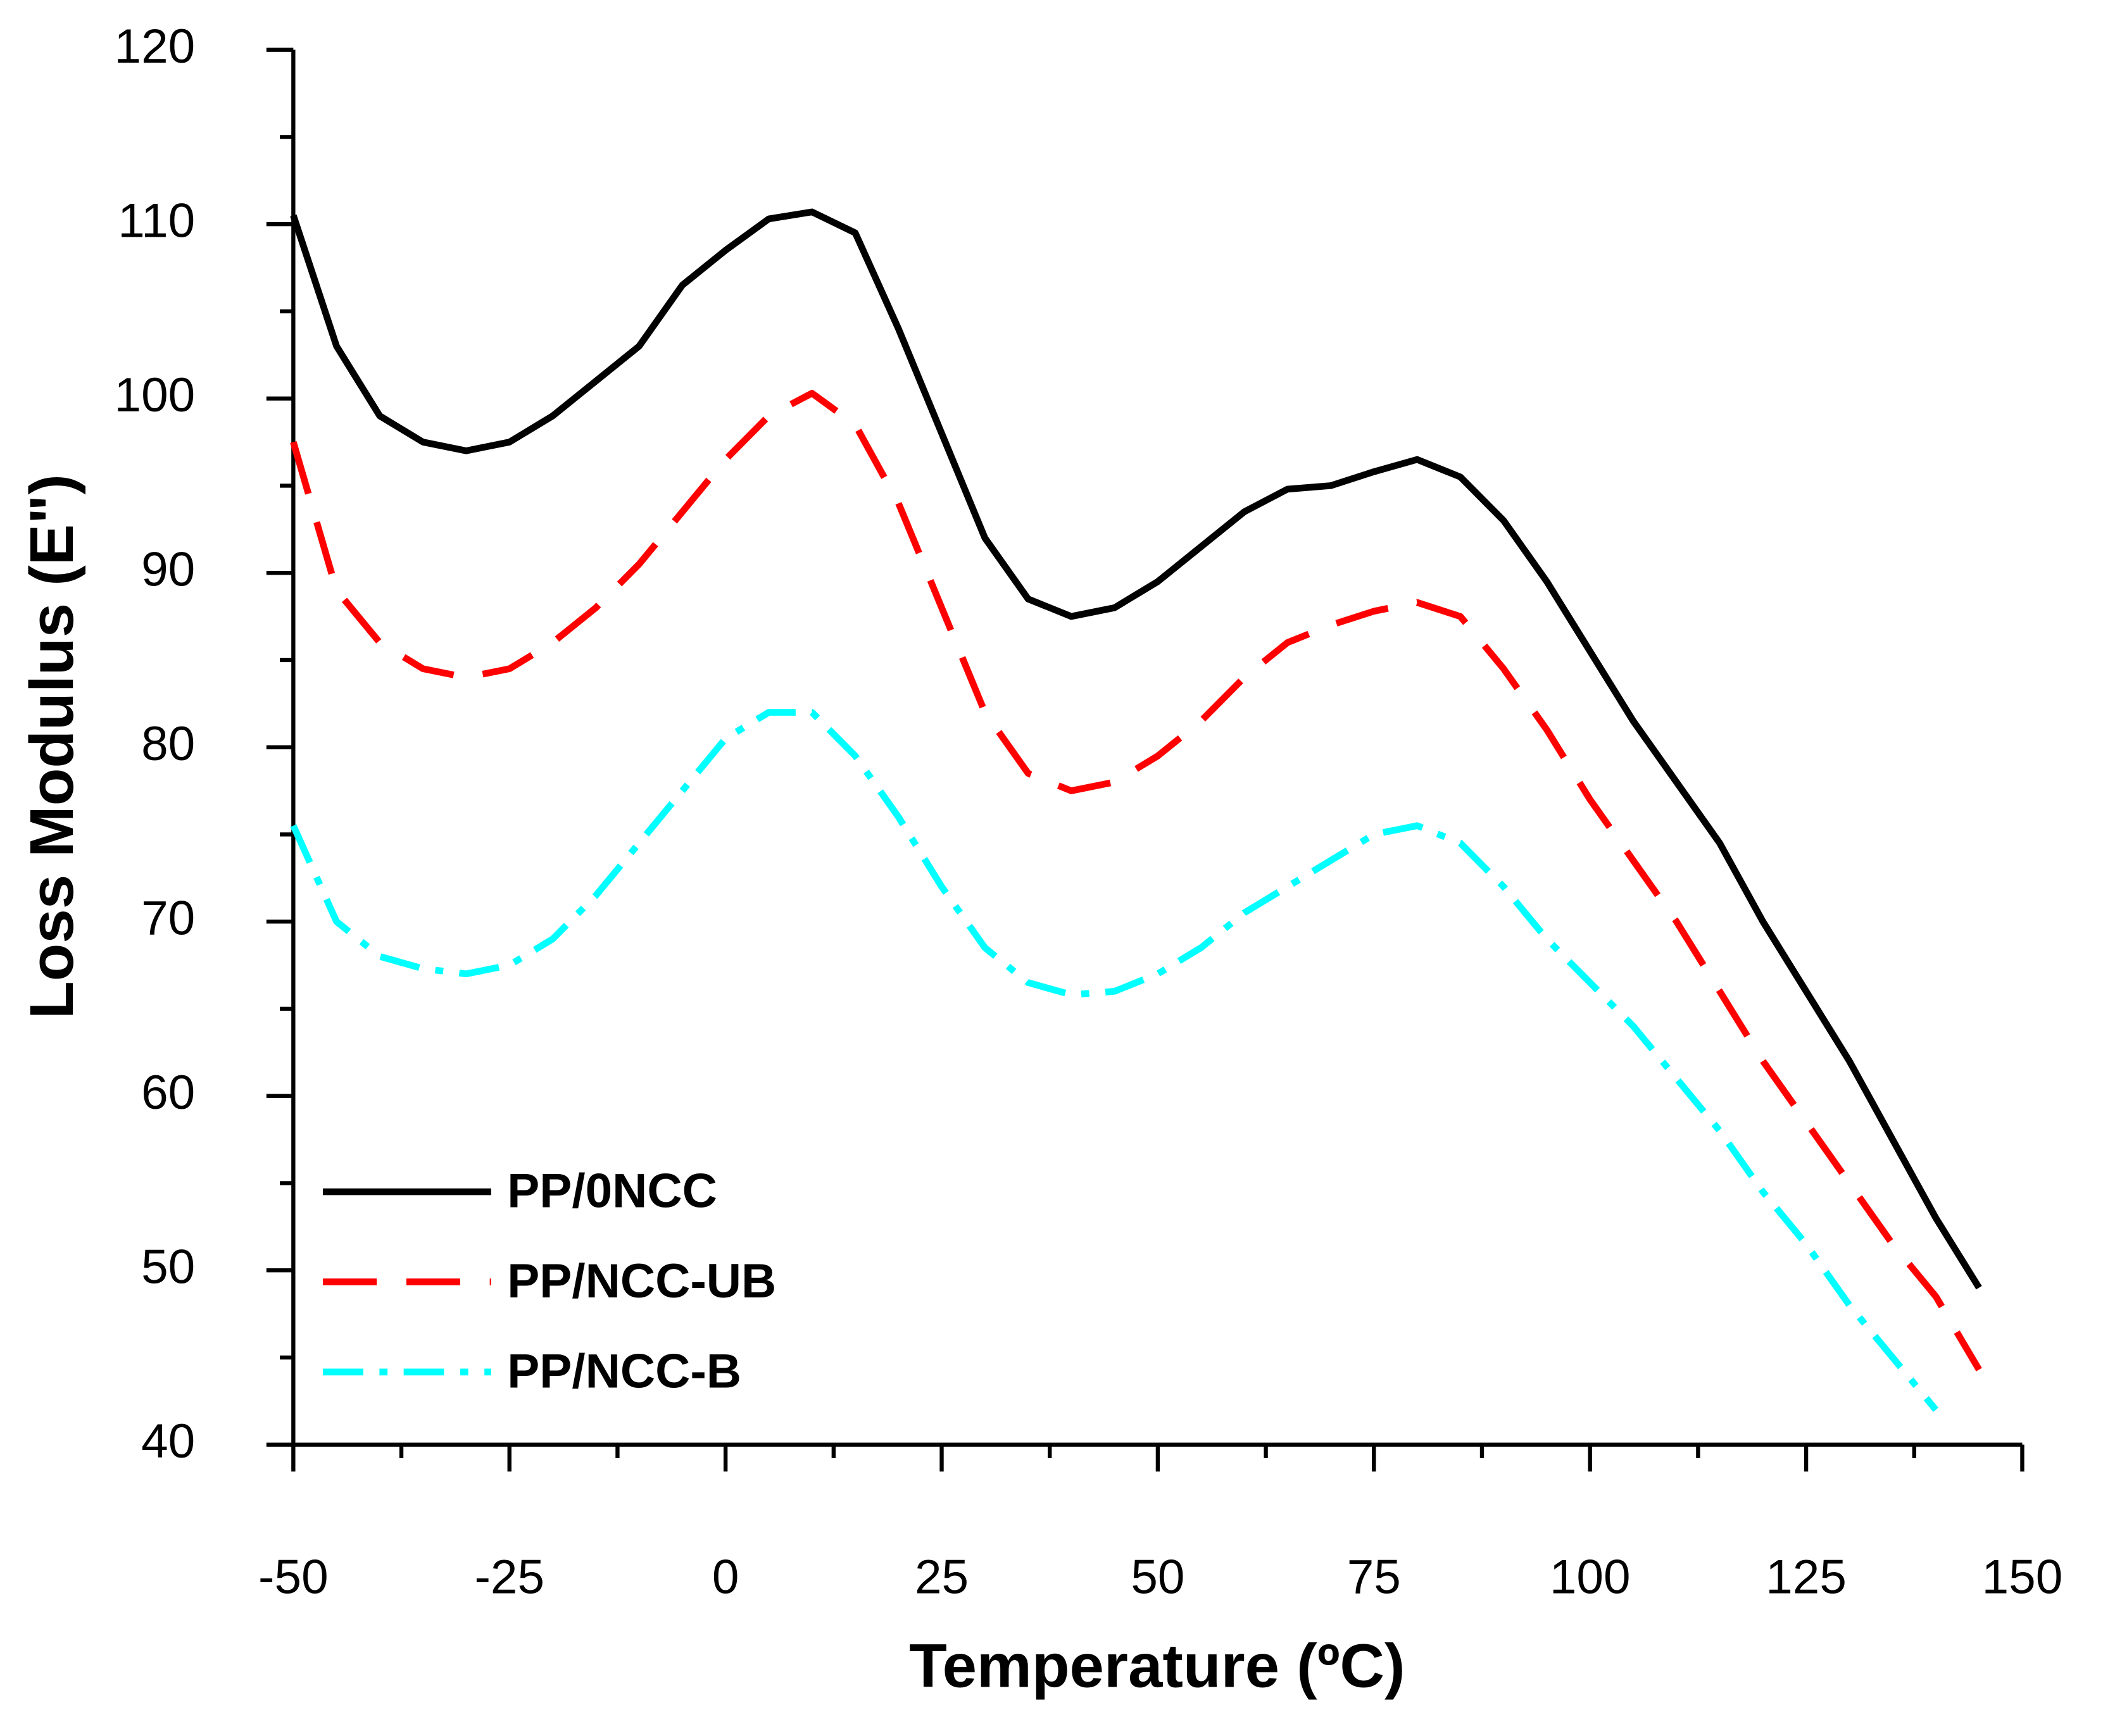 The image size is (2103, 1736). I want to click on y-tick-label: 90, so click(168, 569).